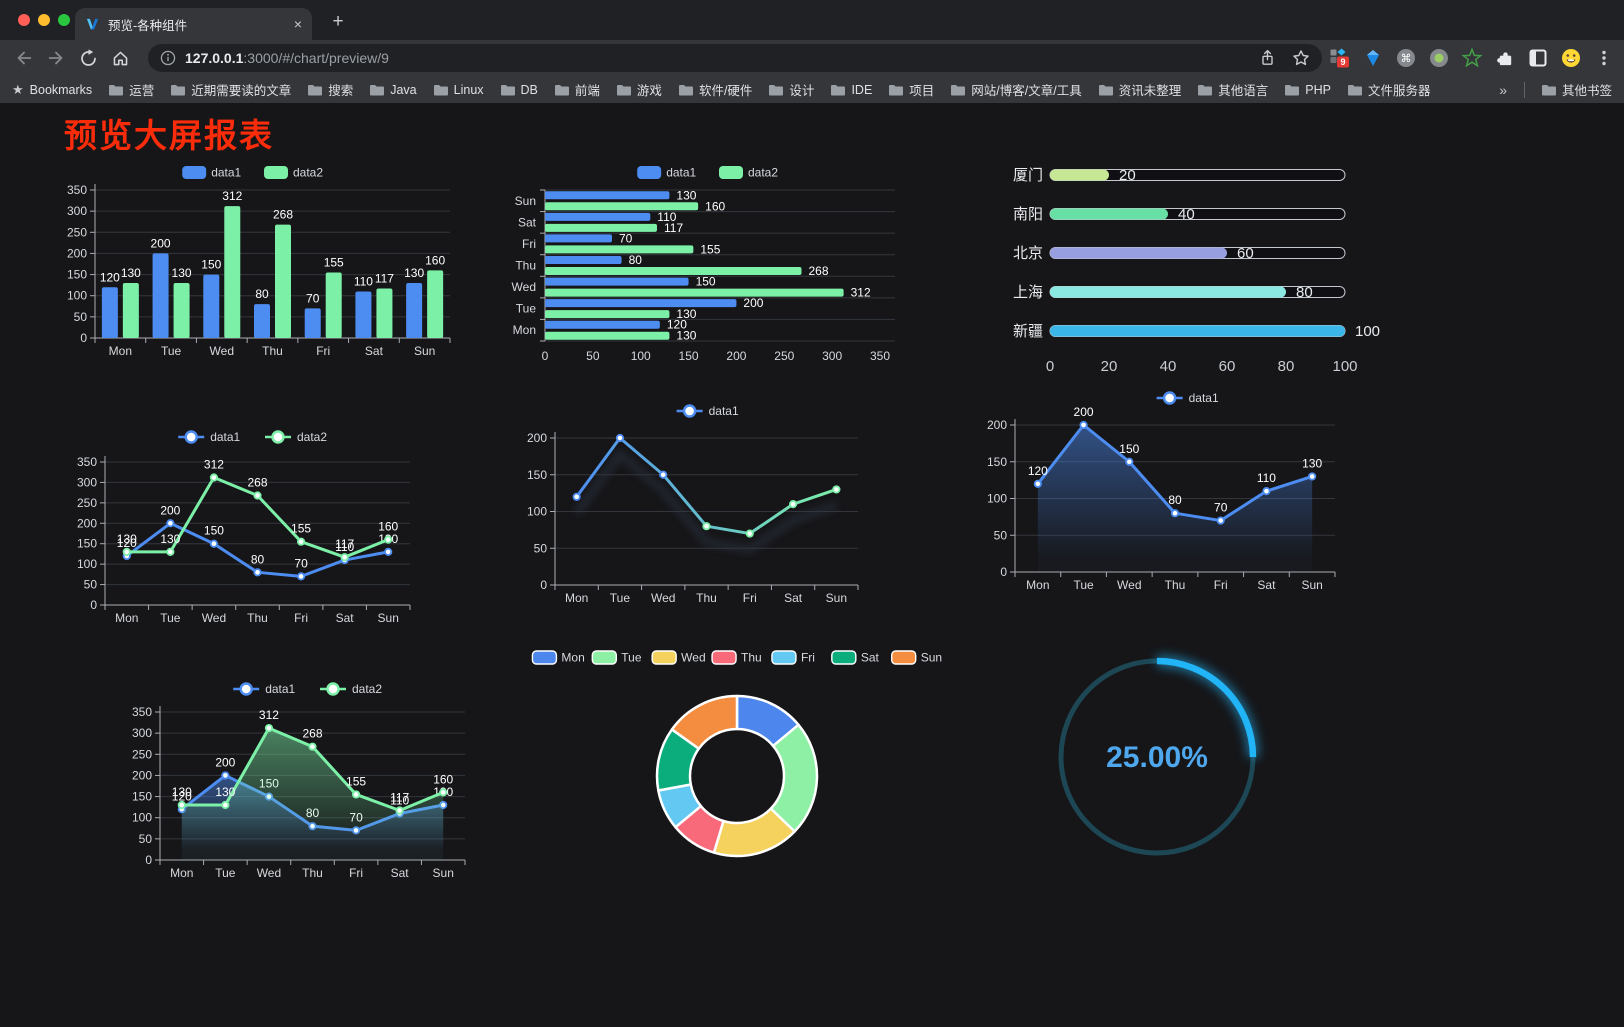 Image resolution: width=1624 pixels, height=1027 pixels. I want to click on bookmark-folder-item: 游戏, so click(639, 89).